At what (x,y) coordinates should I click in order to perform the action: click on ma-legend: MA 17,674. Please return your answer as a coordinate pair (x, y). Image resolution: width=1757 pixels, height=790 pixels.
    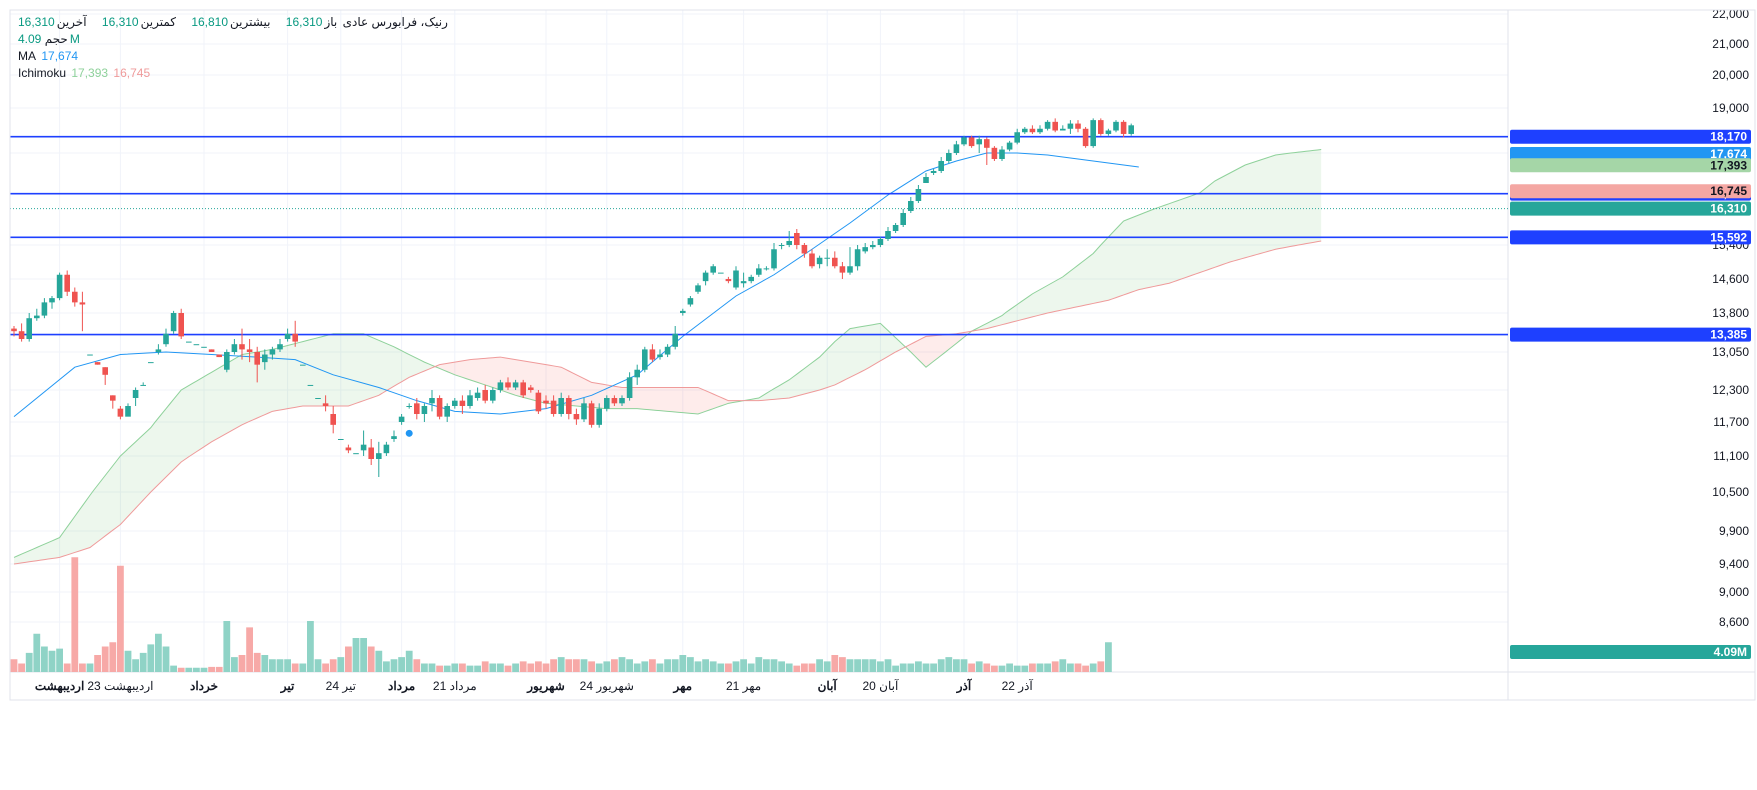
    Looking at the image, I should click on (49, 56).